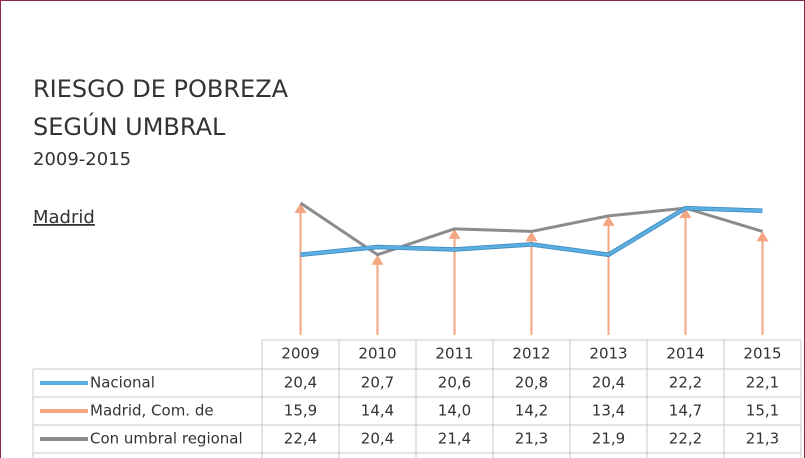 Image resolution: width=805 pixels, height=458 pixels. What do you see at coordinates (166, 439) in the screenshot?
I see `legend-label: Con umbral regional` at bounding box center [166, 439].